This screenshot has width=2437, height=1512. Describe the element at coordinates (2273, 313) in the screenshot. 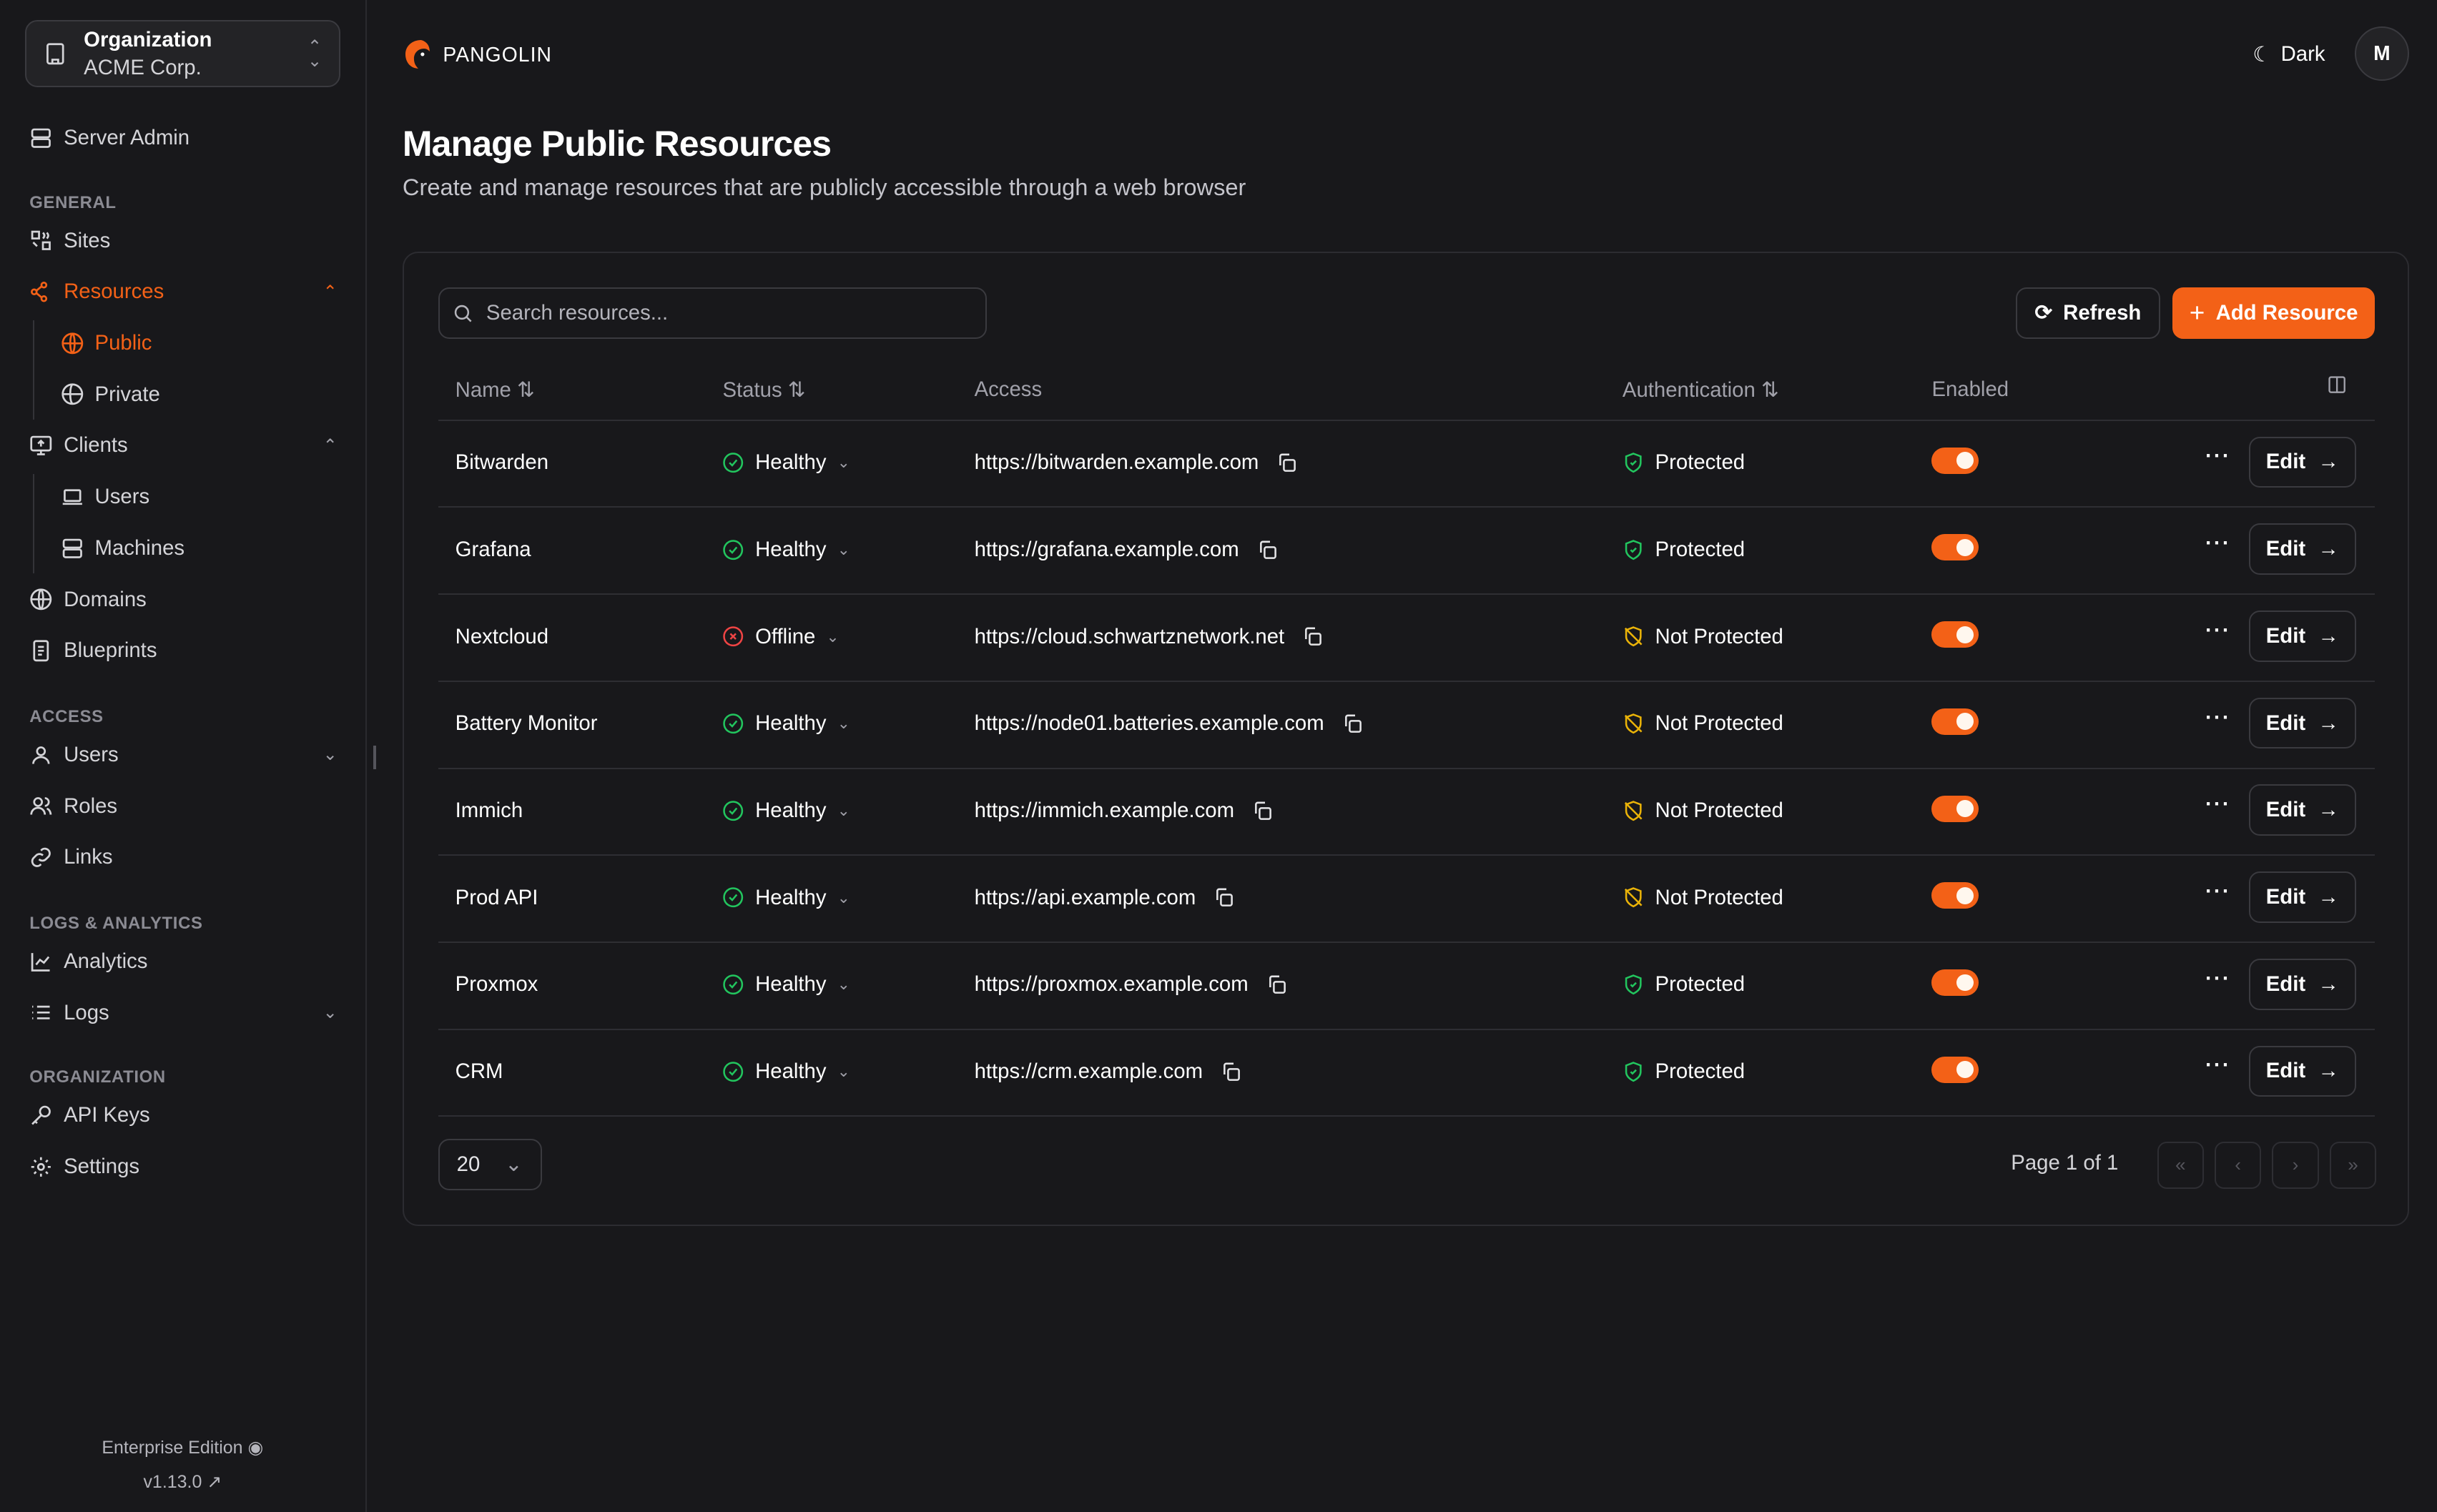

I see `add-resource-button: + Add Resource` at that location.